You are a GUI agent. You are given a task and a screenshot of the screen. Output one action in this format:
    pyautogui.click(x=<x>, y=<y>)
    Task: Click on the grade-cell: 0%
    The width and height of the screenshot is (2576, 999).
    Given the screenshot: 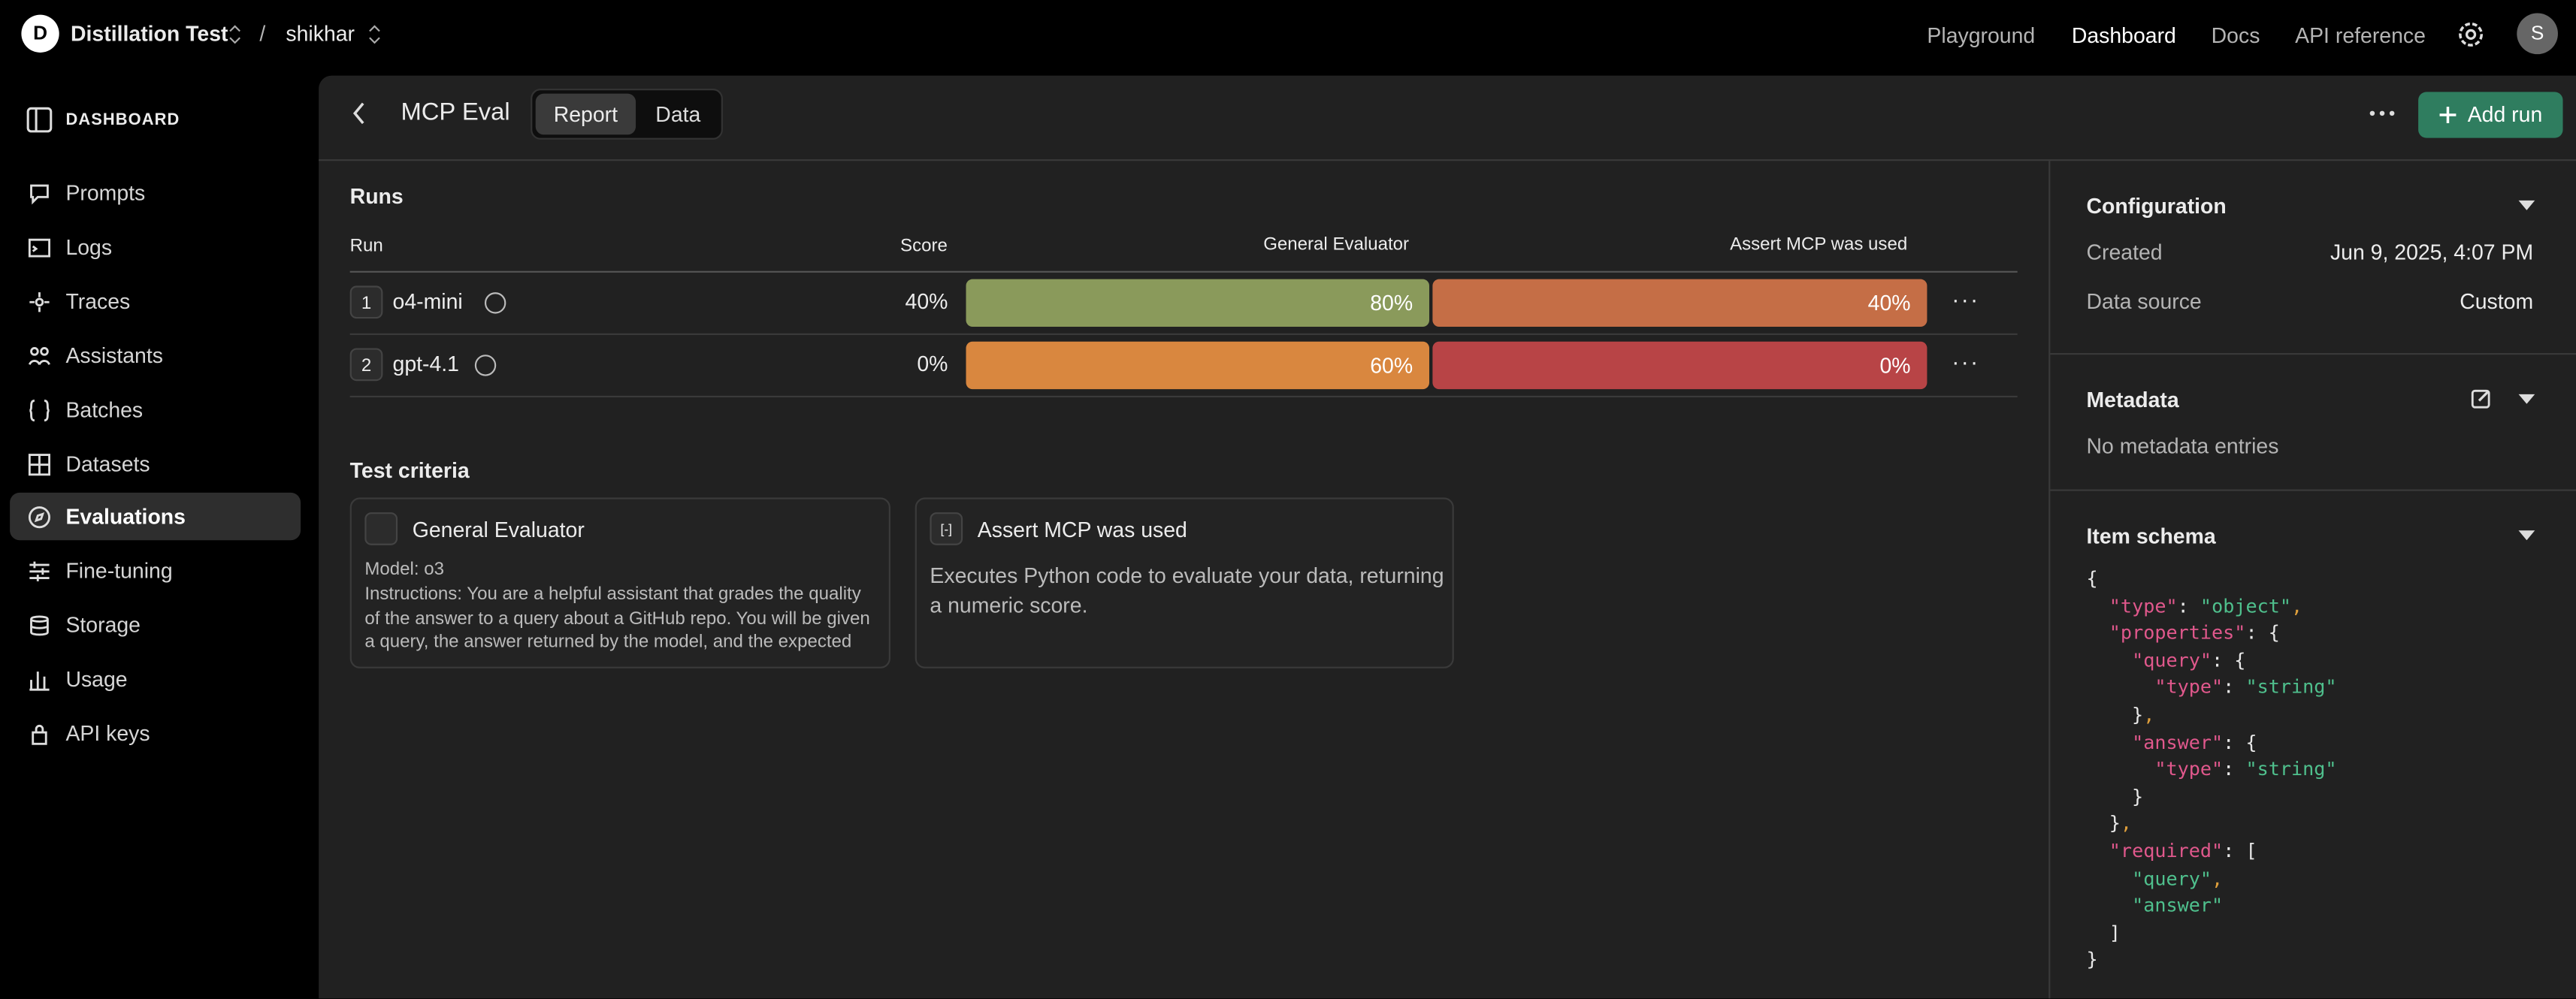 What is the action you would take?
    pyautogui.click(x=1680, y=365)
    